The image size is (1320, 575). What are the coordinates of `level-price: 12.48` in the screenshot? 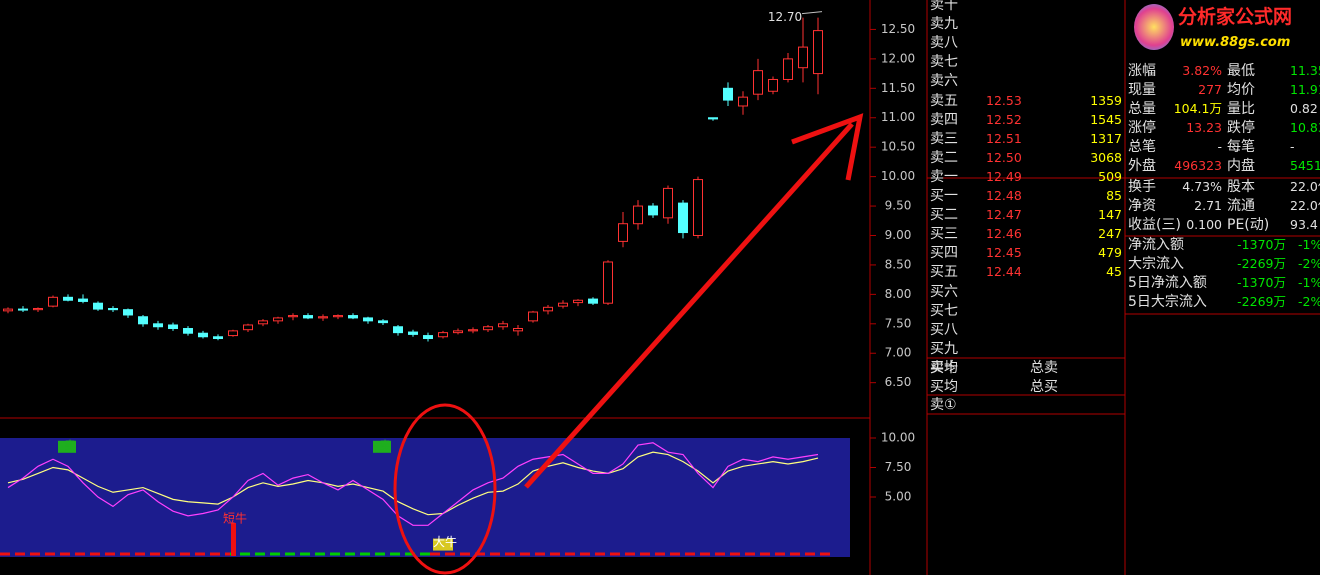 It's located at (1004, 195).